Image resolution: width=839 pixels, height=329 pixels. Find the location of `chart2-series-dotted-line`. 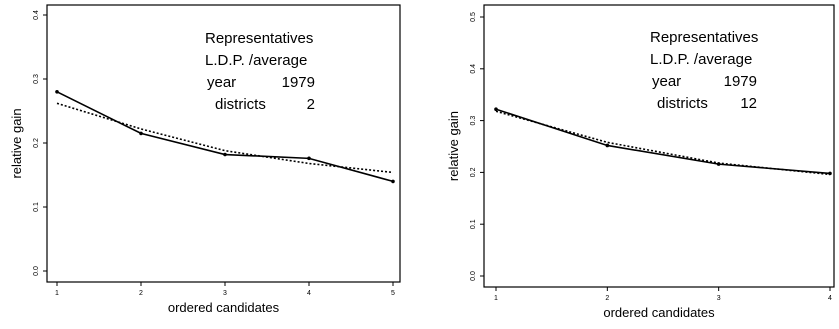

chart2-series-dotted-line is located at coordinates (663, 143).